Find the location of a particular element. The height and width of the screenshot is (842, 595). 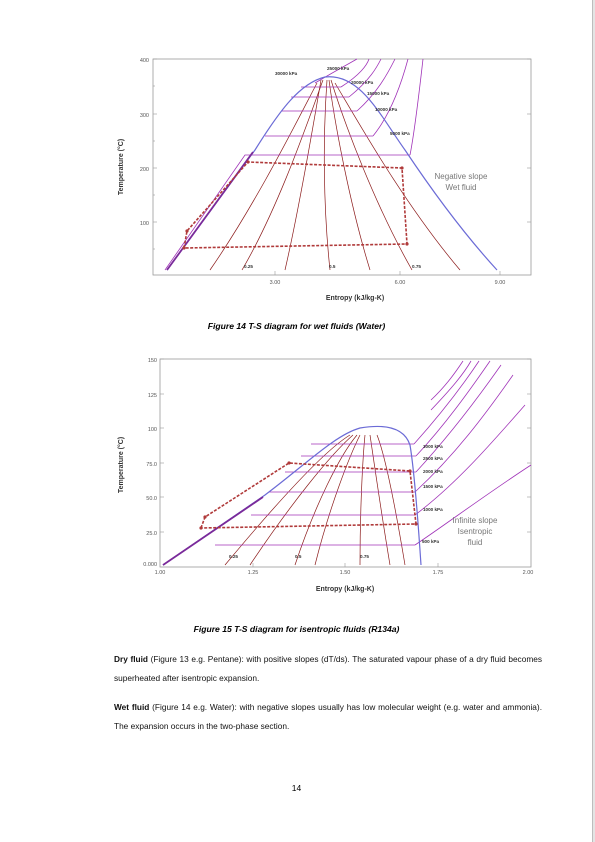

page-number: 14 is located at coordinates (296, 788).